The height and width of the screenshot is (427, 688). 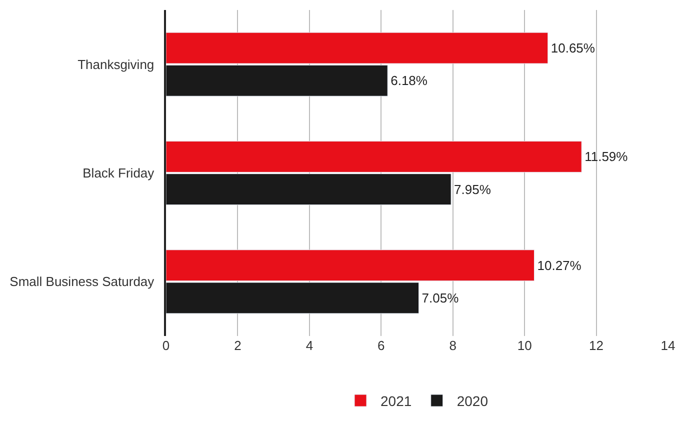 What do you see at coordinates (120, 64) in the screenshot?
I see `y-tick-label: Thanksgiving` at bounding box center [120, 64].